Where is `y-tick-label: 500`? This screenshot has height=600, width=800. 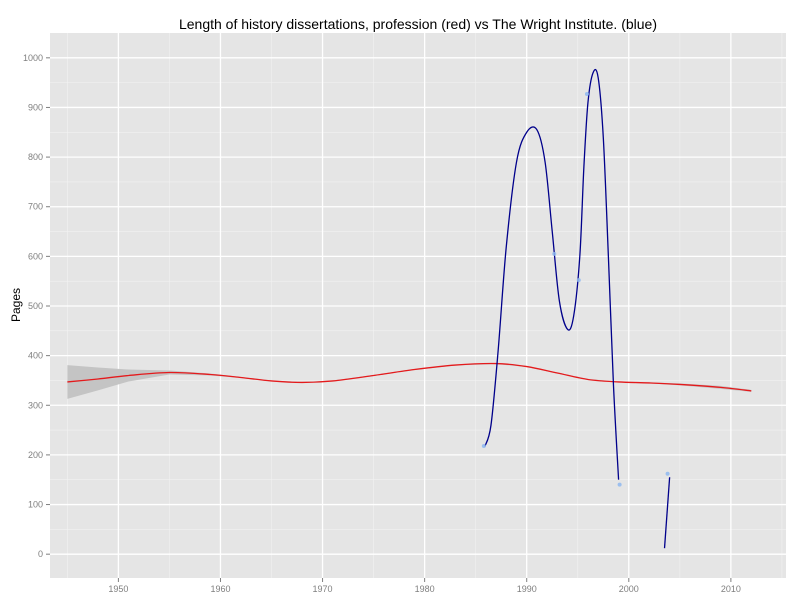
y-tick-label: 500 is located at coordinates (35, 306).